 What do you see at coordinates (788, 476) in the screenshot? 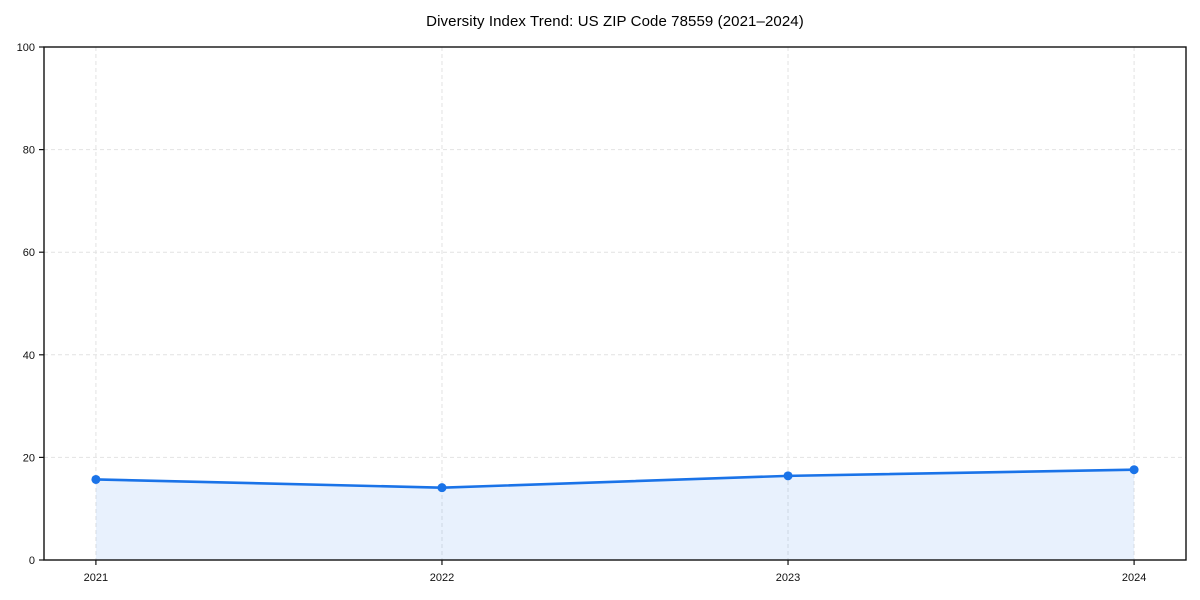
I see `data-point-2023` at bounding box center [788, 476].